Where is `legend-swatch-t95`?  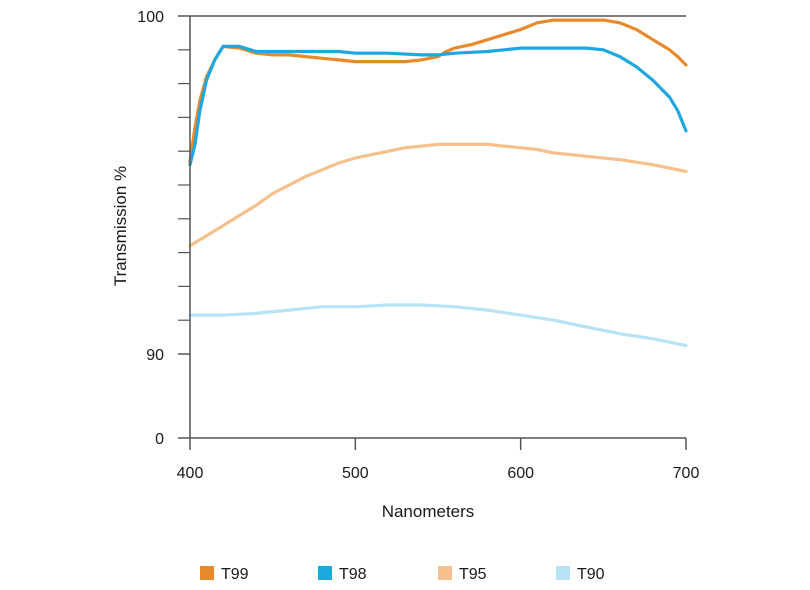 legend-swatch-t95 is located at coordinates (445, 573).